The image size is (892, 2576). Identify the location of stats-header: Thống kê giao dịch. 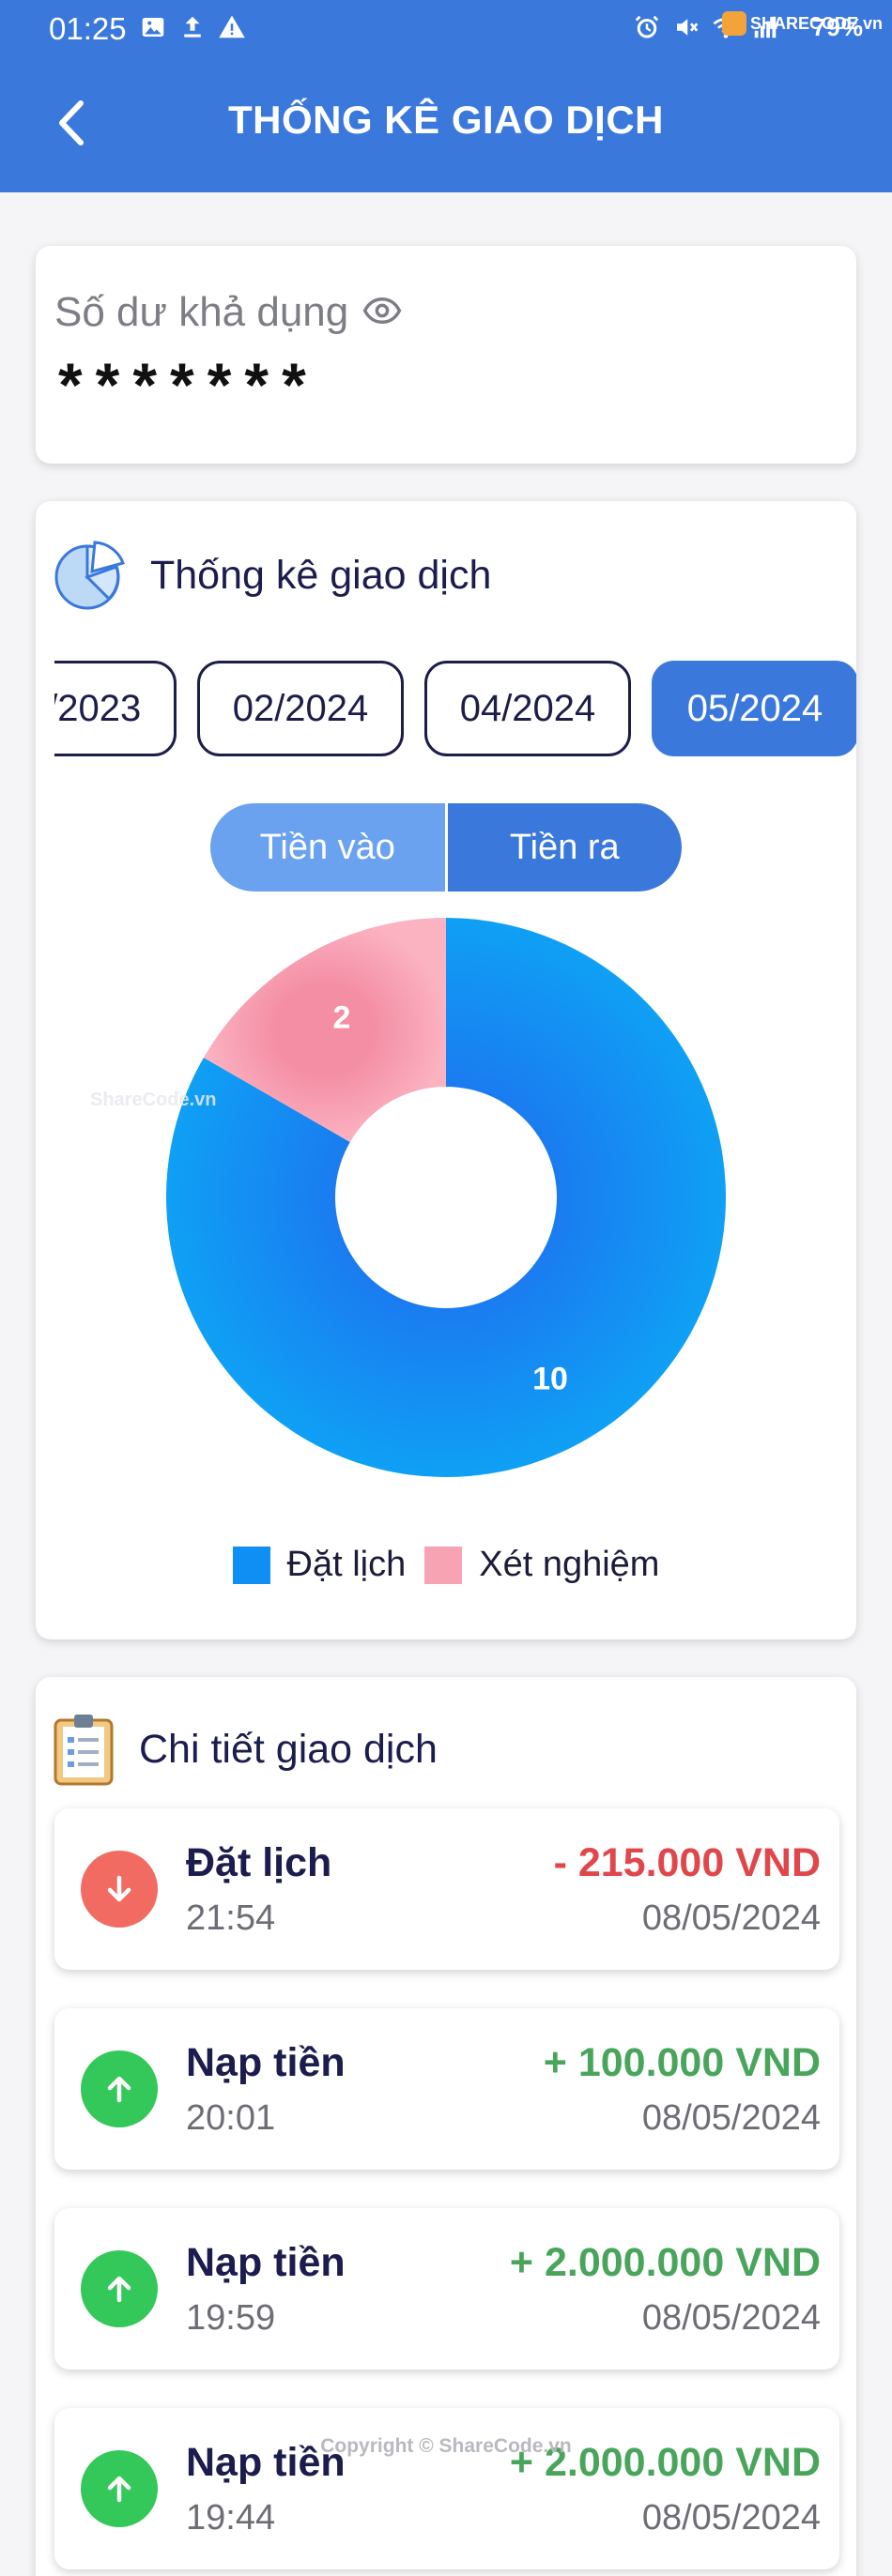
(272, 575).